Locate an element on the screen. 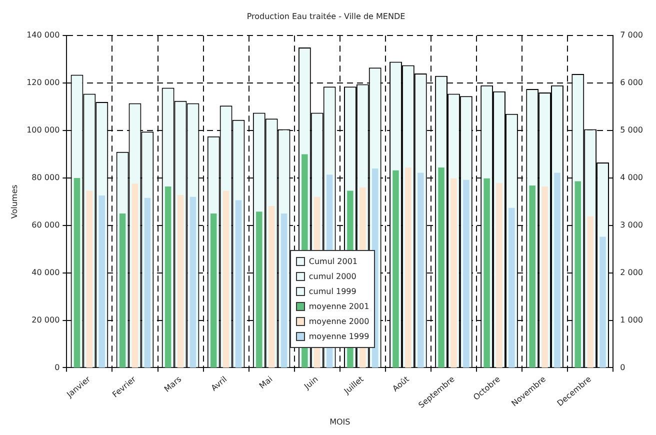 The image size is (656, 435). x-axis-title: MOIS is located at coordinates (340, 421).